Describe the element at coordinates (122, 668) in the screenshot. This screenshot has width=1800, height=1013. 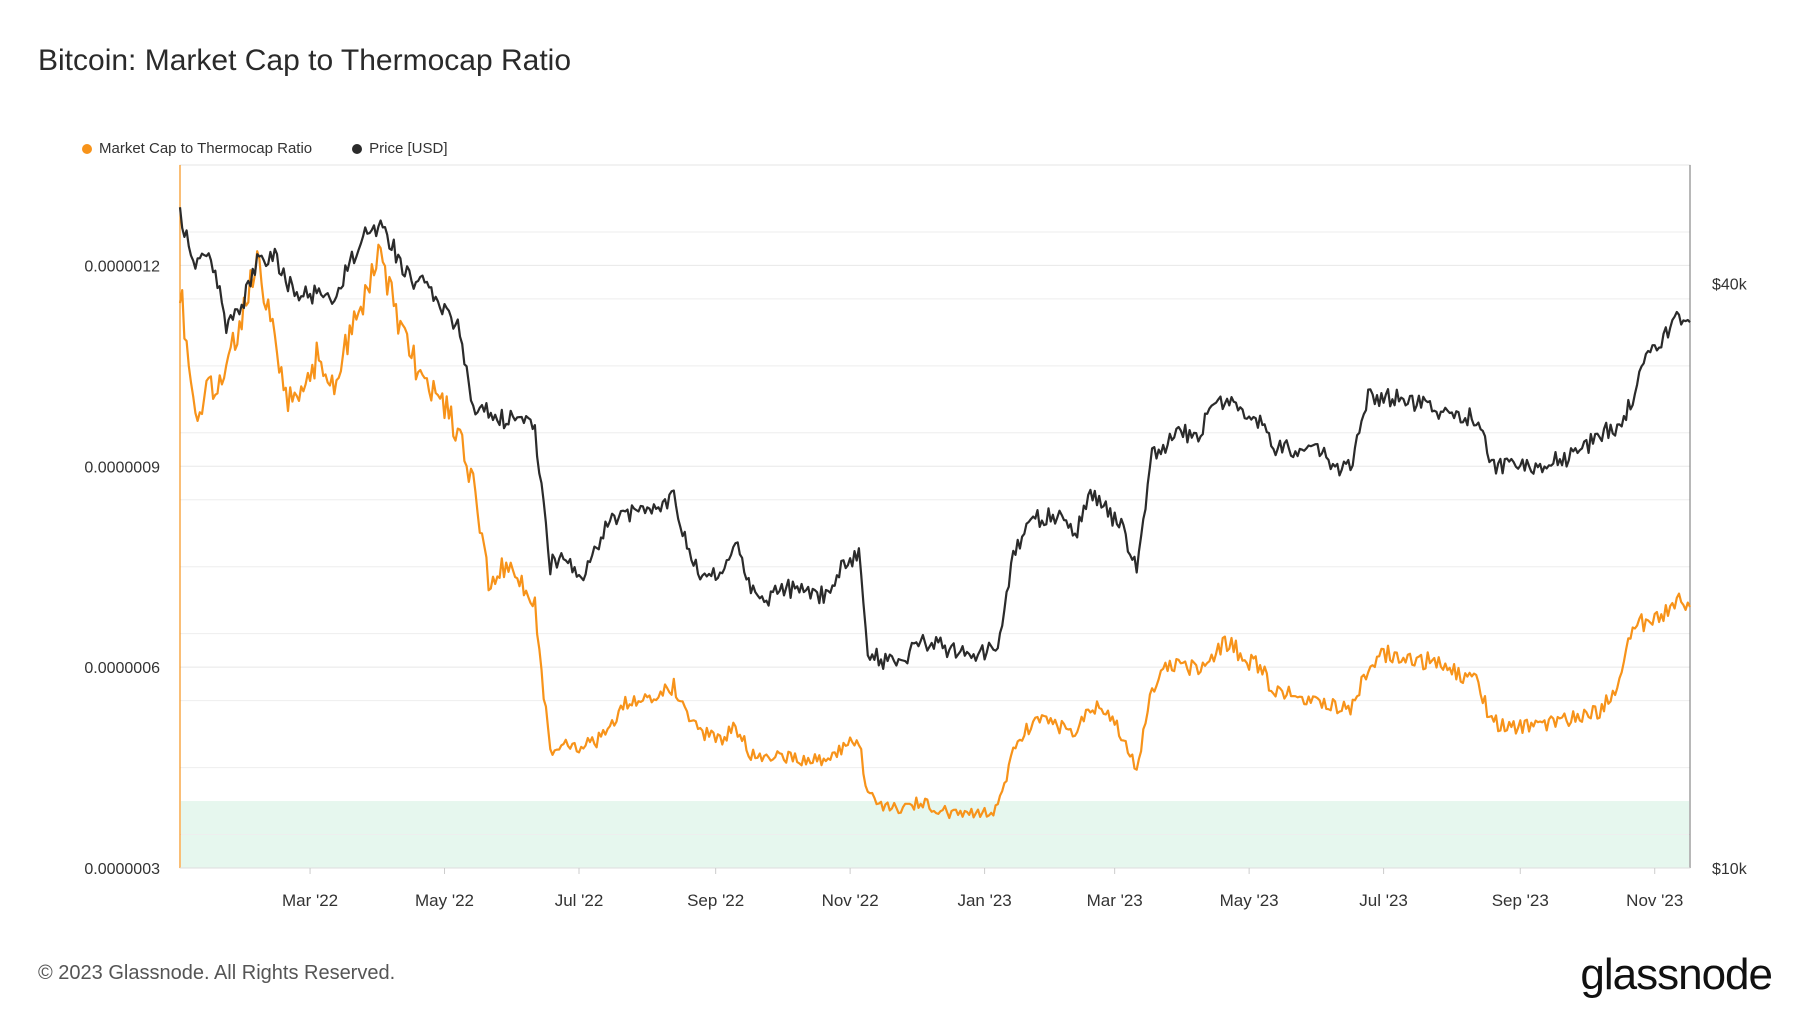
I see `y-left-tick-label-2: 0.0000006` at that location.